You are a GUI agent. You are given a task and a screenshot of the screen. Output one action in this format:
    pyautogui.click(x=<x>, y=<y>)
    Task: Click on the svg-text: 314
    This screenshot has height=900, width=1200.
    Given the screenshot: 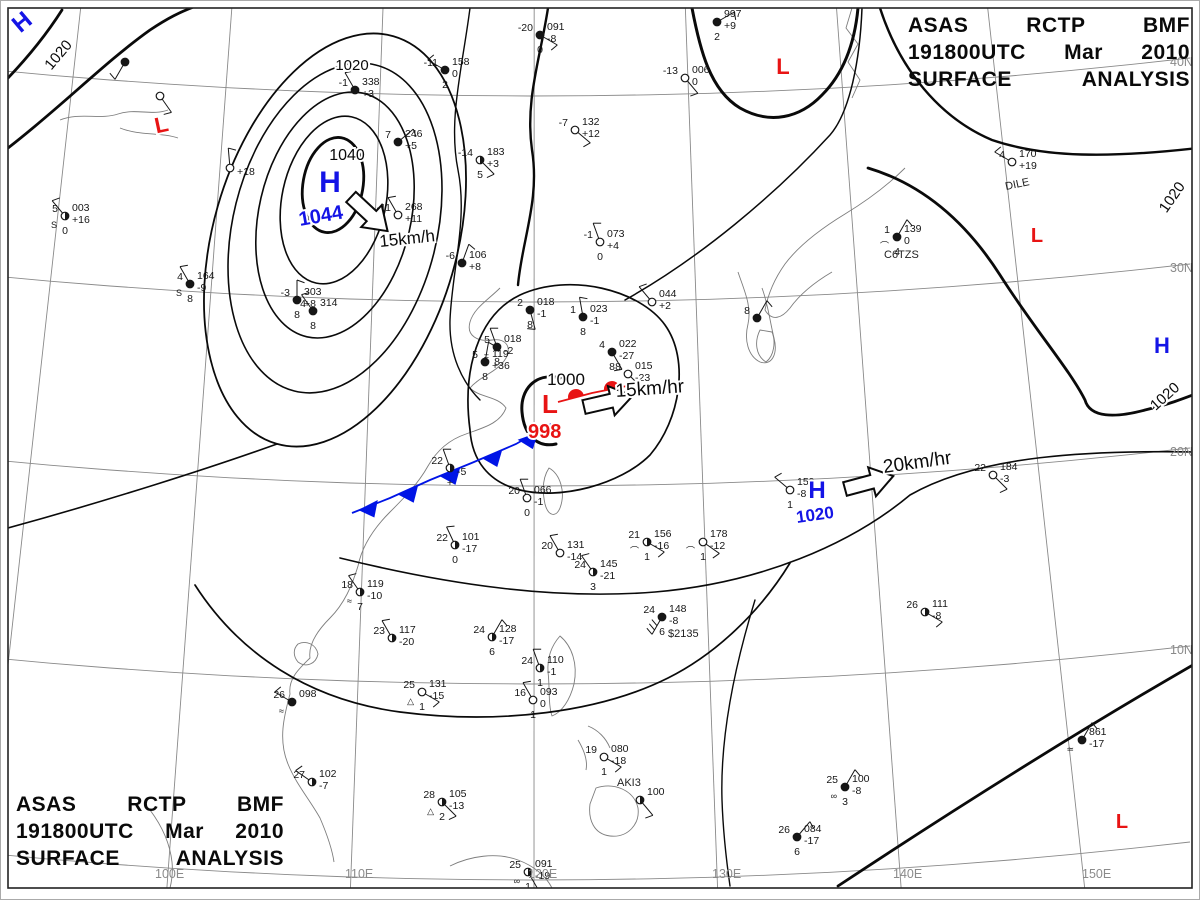 What is the action you would take?
    pyautogui.click(x=329, y=303)
    